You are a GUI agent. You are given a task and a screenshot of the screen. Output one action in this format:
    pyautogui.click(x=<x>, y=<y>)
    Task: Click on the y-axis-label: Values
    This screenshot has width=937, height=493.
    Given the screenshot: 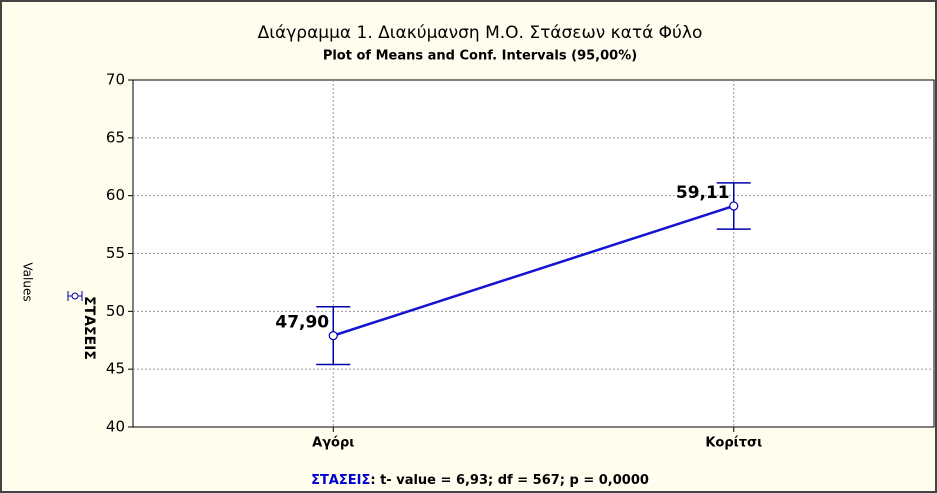 What is the action you would take?
    pyautogui.click(x=28, y=281)
    